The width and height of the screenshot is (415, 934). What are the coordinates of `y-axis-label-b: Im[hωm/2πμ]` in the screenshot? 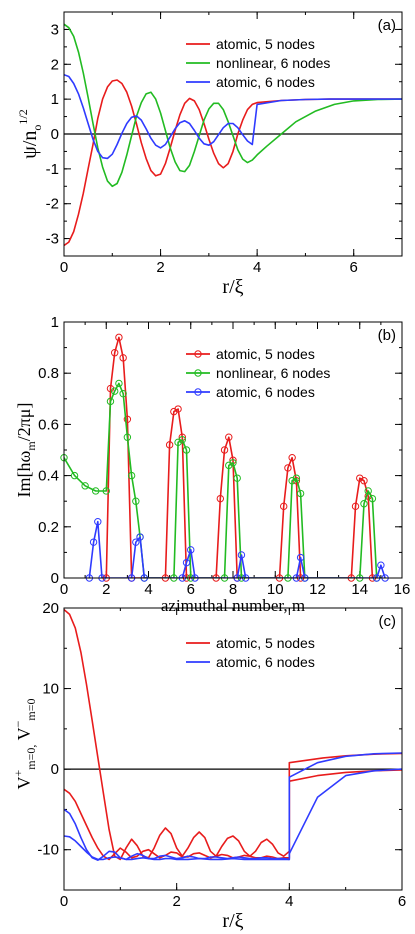 It's located at (26, 450).